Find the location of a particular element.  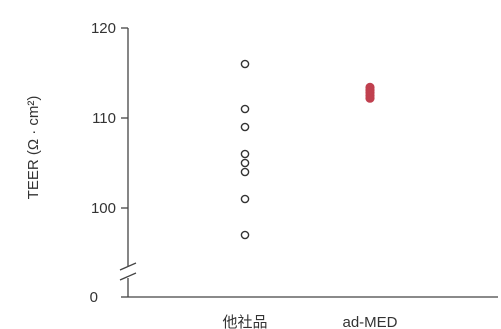

category-label: ad-MED is located at coordinates (369, 321).